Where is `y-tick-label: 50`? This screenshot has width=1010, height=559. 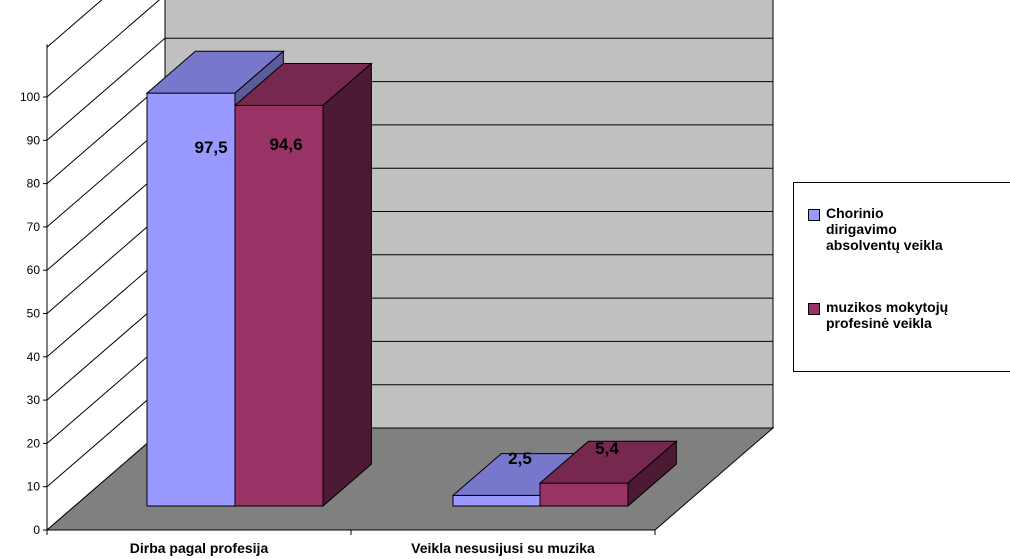
y-tick-label: 50 is located at coordinates (34, 314).